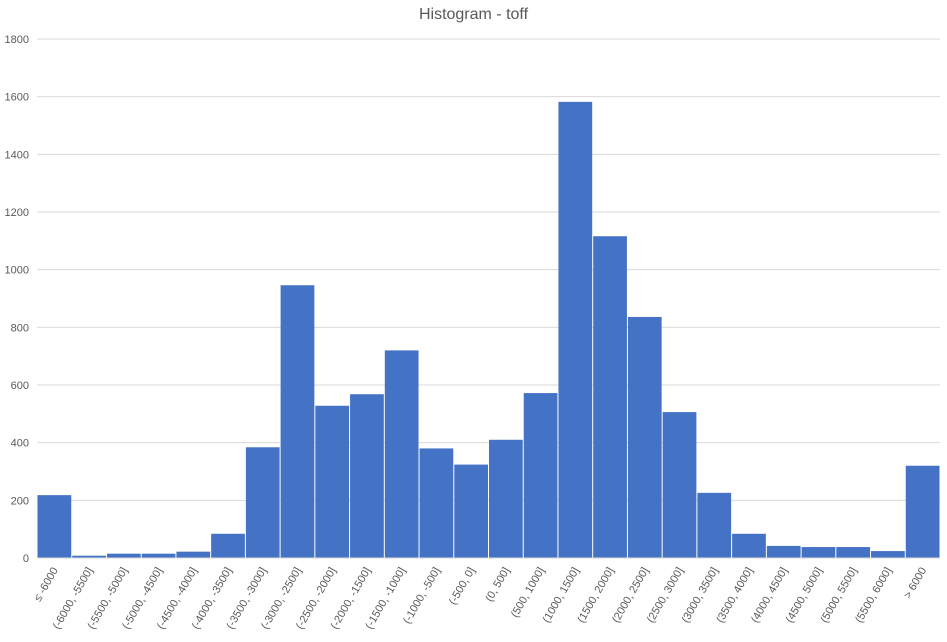 The height and width of the screenshot is (642, 947). I want to click on y-tick-label: 1800, so click(17, 40).